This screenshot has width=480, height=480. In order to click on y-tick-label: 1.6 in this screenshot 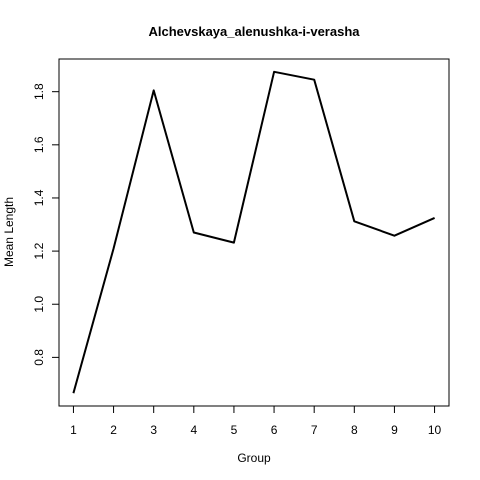, I will do `click(39, 144)`.